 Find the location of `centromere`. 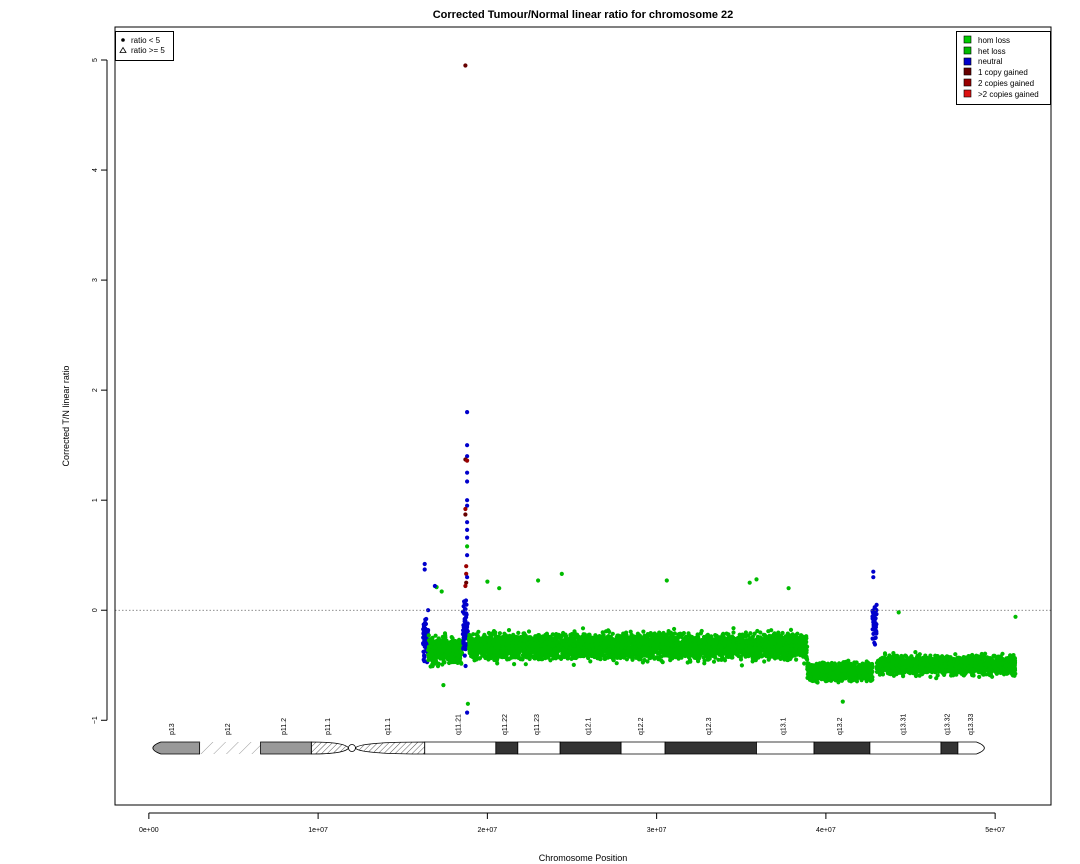

centromere is located at coordinates (352, 748).